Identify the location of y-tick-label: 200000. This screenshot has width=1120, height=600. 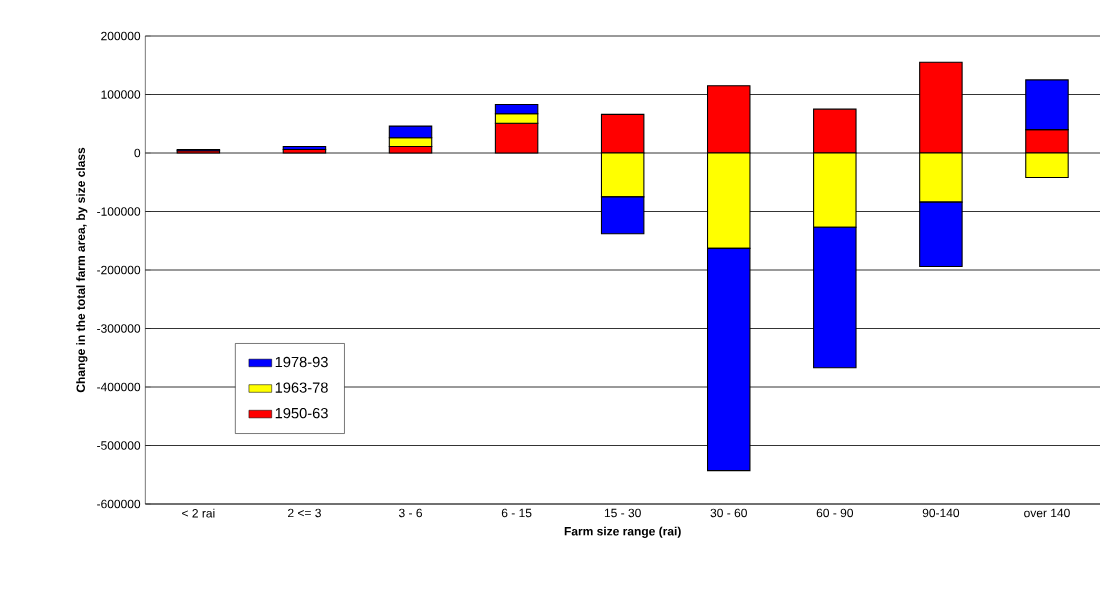
(121, 36).